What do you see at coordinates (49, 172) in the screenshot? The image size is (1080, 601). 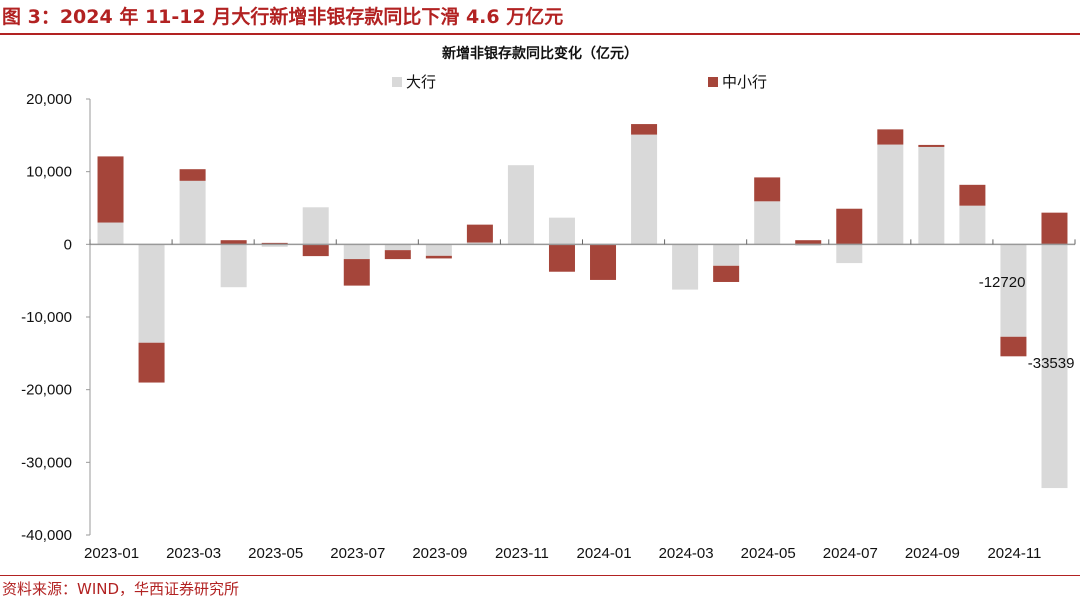 I see `y-tick-label: 10,000` at bounding box center [49, 172].